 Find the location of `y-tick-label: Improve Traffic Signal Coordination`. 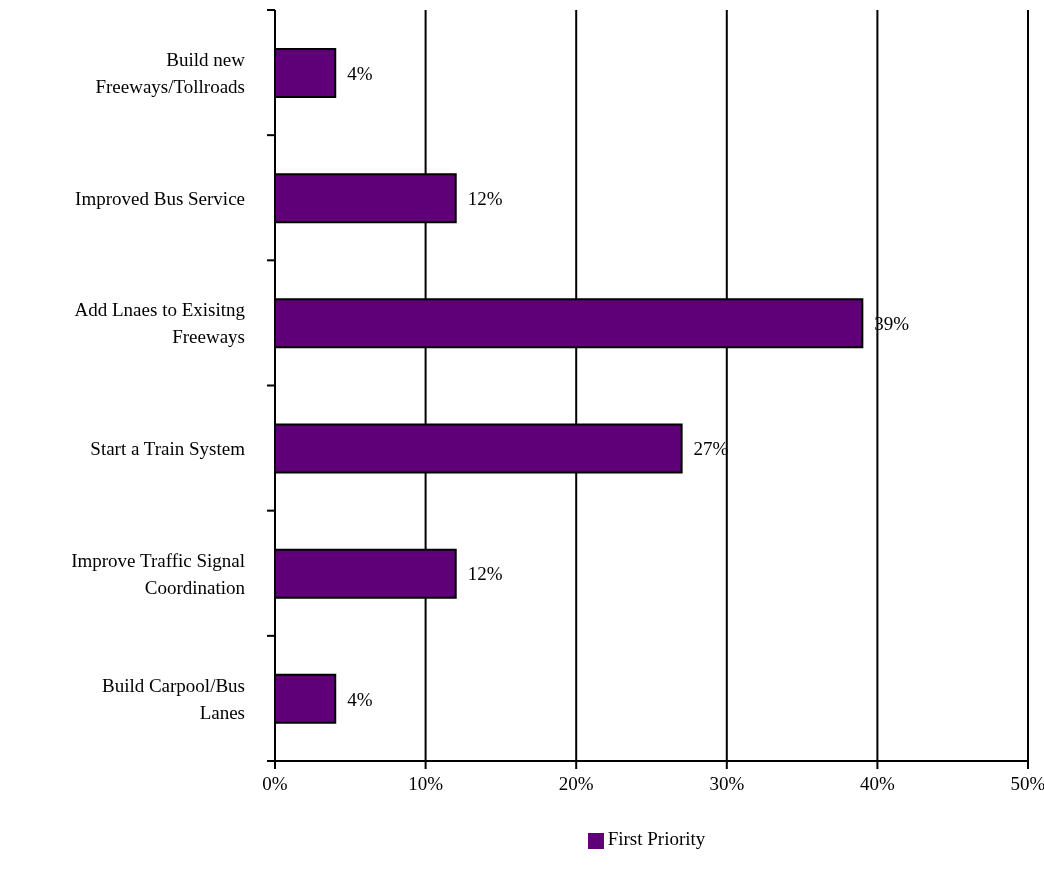

y-tick-label: Improve Traffic Signal Coordination is located at coordinates (158, 573).